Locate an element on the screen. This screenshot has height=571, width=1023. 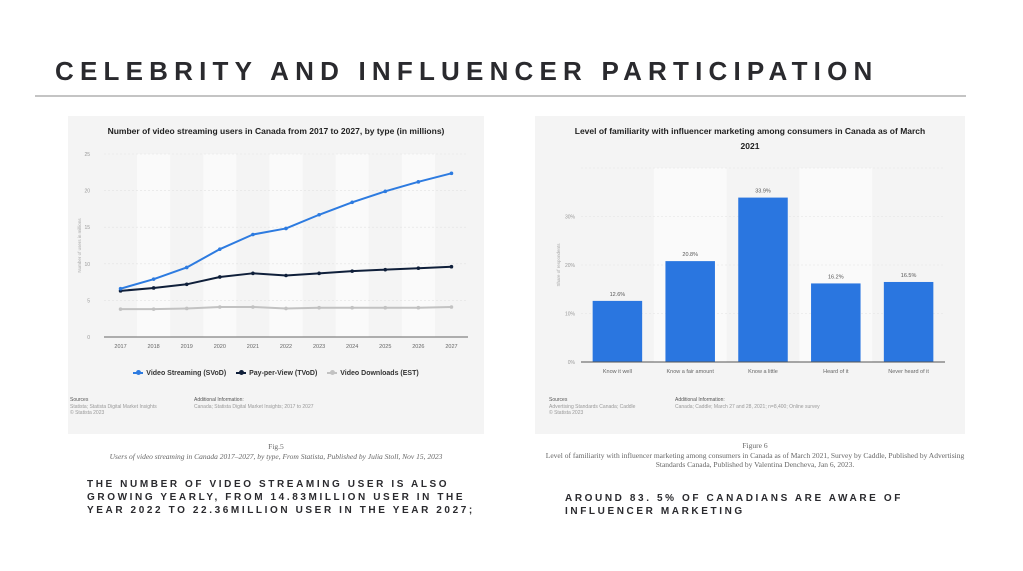
y-tick-label: 25 is located at coordinates (87, 155).